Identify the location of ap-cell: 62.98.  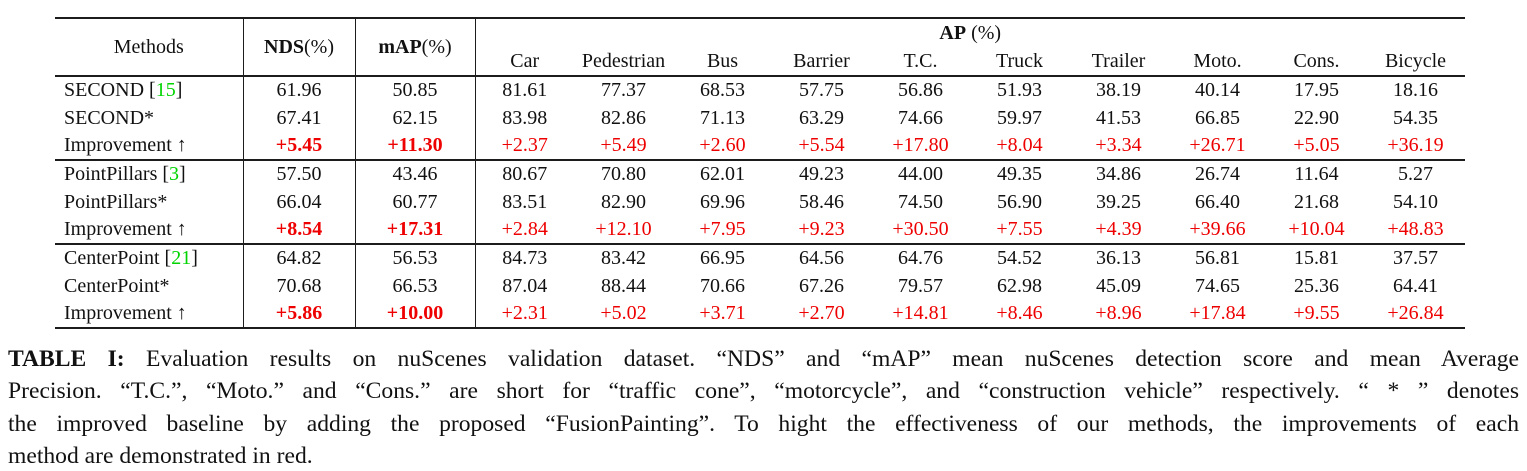
(1019, 285).